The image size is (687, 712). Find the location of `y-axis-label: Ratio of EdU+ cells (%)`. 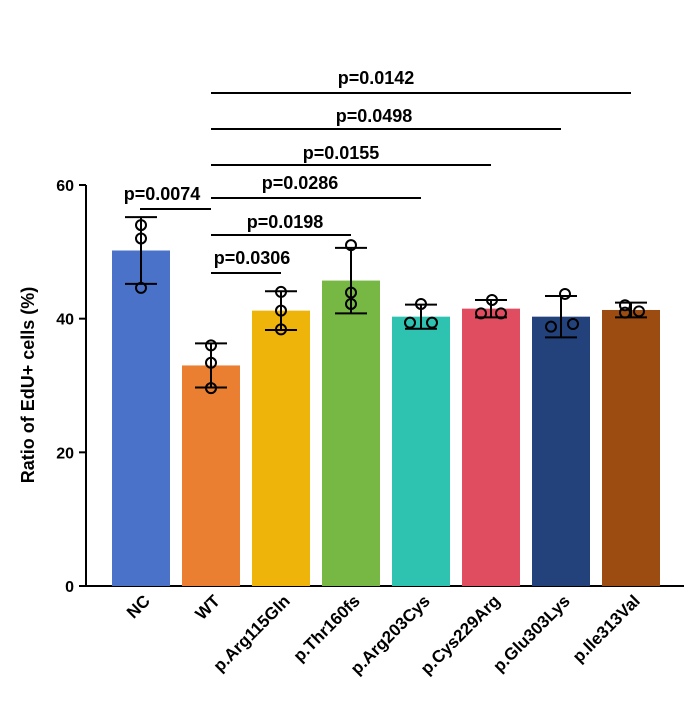

y-axis-label: Ratio of EdU+ cells (%) is located at coordinates (28, 385).